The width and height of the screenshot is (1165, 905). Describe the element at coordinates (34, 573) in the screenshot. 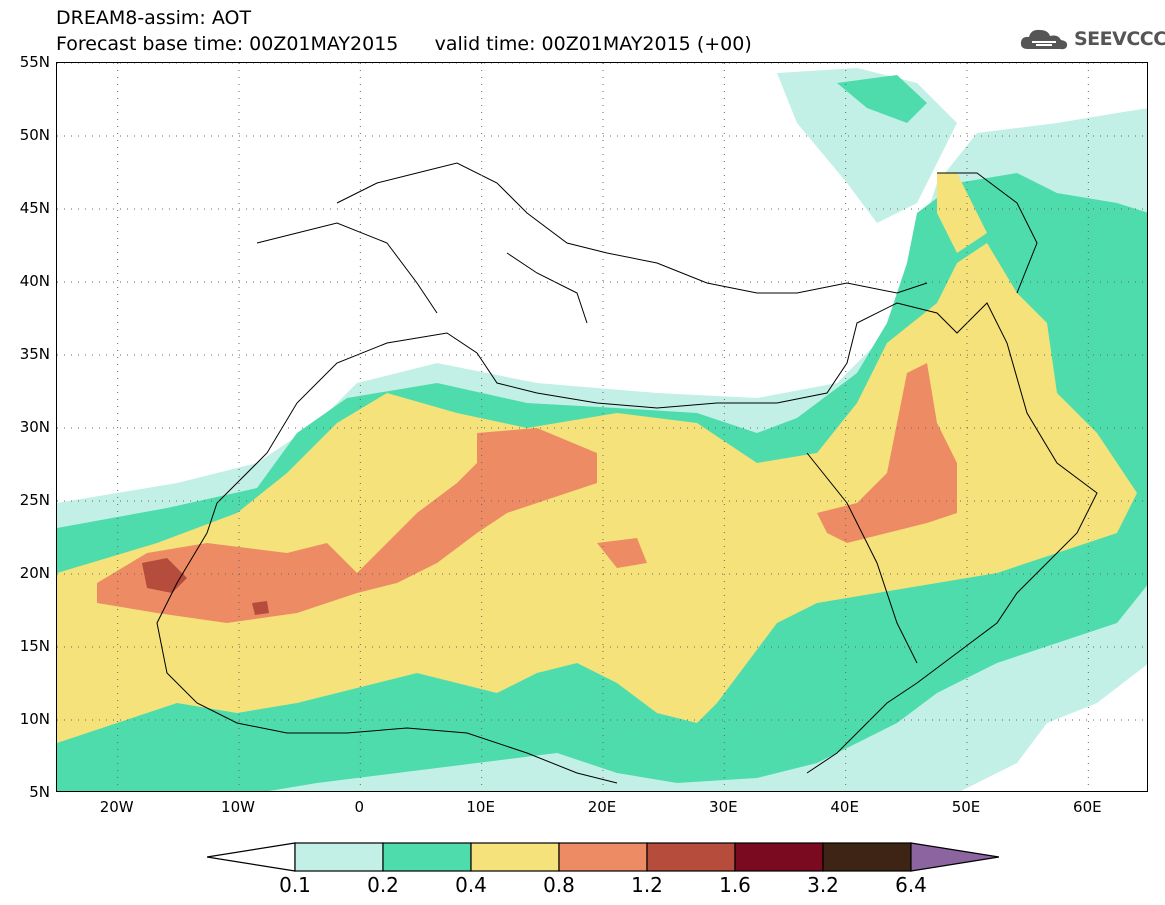

I see `lat-label-20N: 20N` at that location.